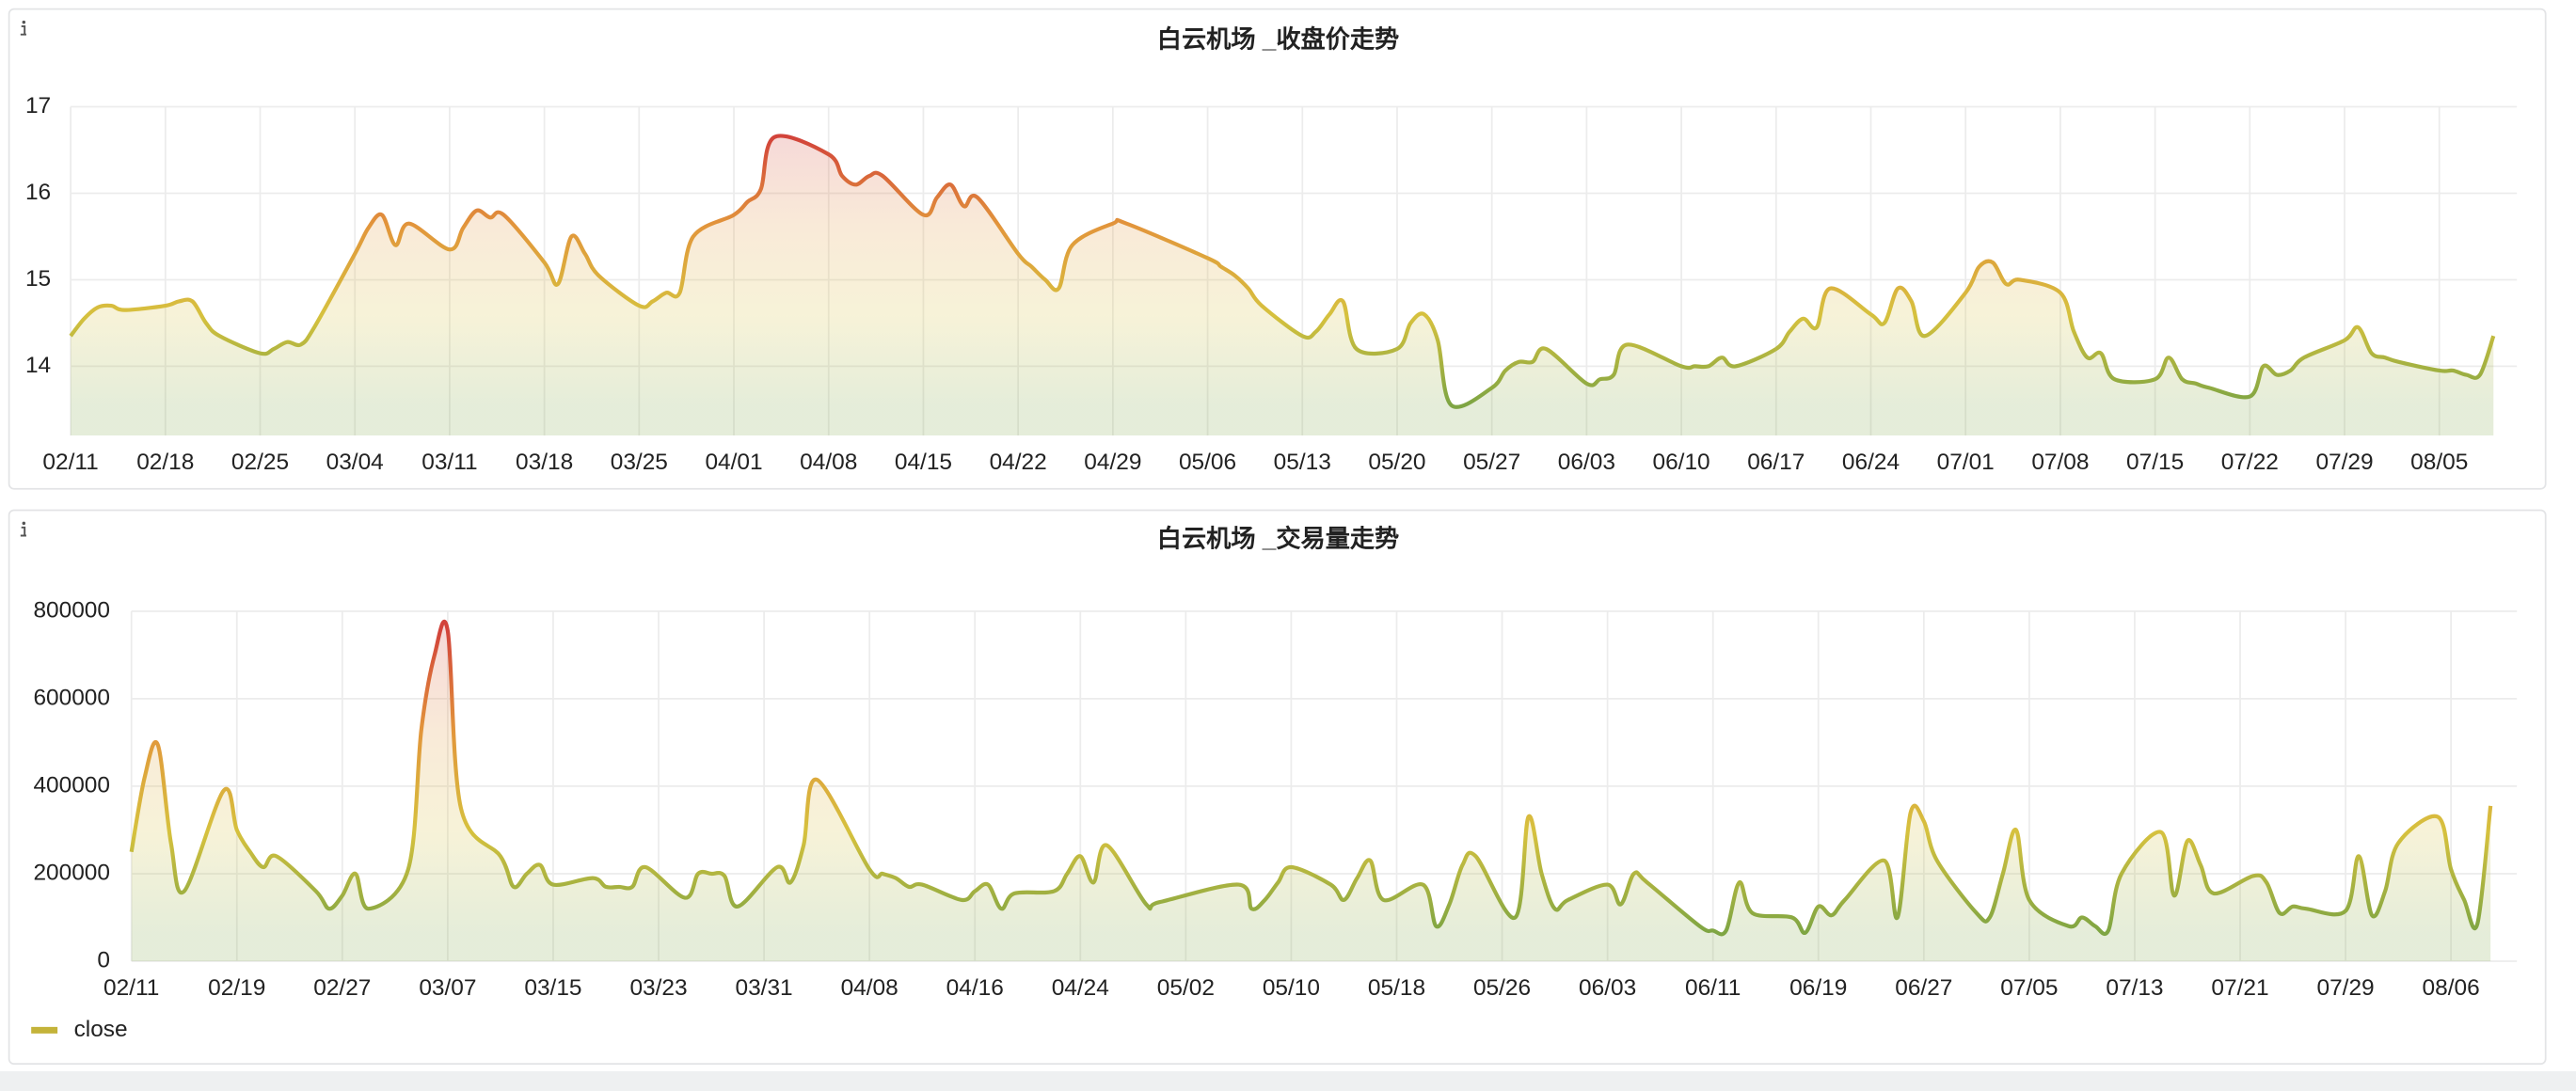 The image size is (2576, 1091). Describe the element at coordinates (2250, 462) in the screenshot. I see `x-tick-label: 07/22` at that location.